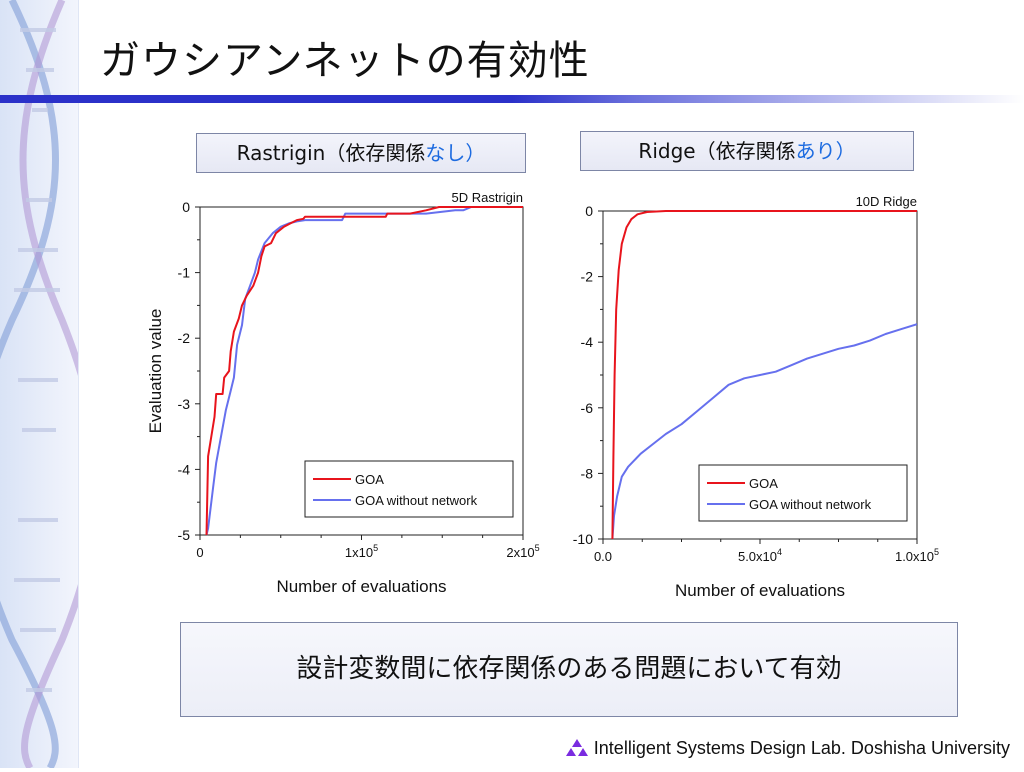  I want to click on conclusion-text: 設計変数間に依存関係のある問題において有効, so click(569, 669).